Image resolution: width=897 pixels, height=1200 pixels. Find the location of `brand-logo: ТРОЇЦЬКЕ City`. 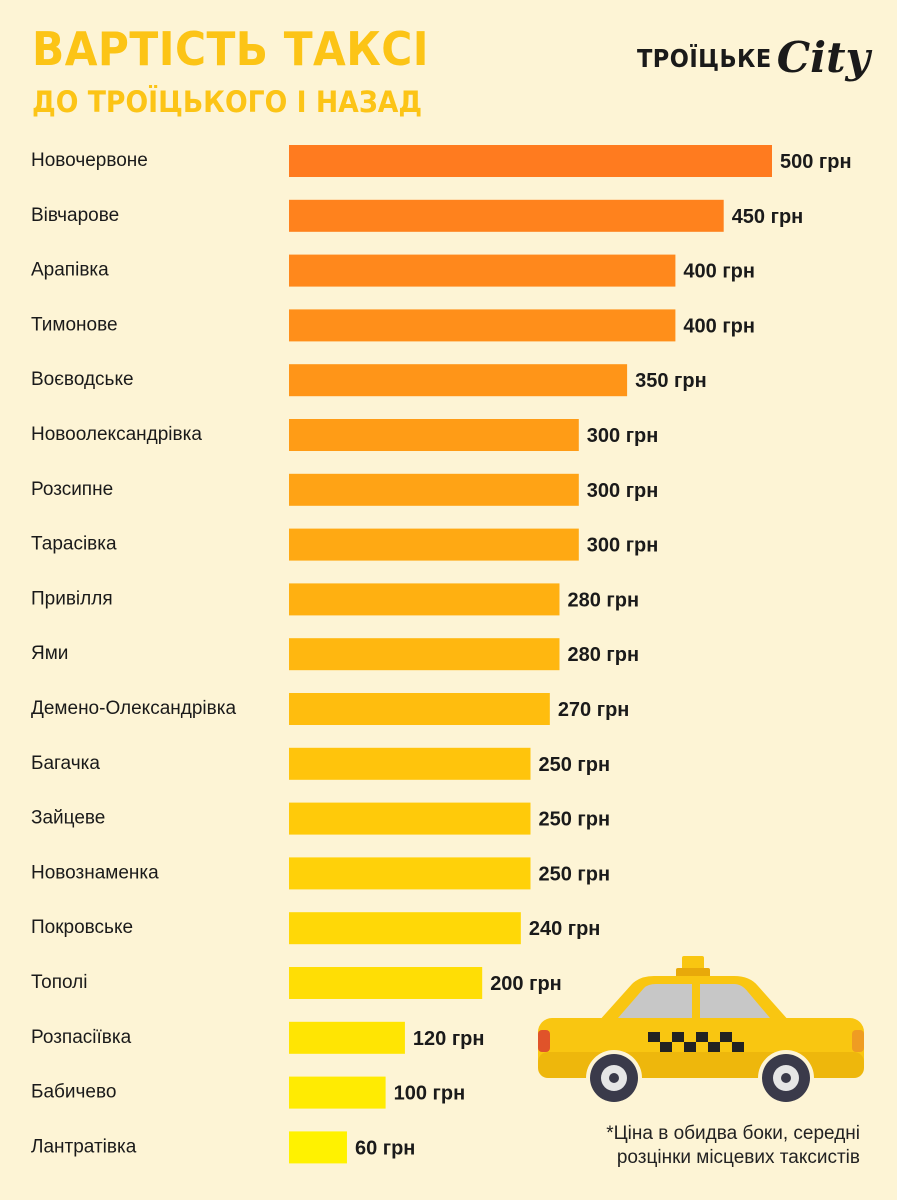

brand-logo: ТРОЇЦЬКЕ City is located at coordinates (753, 58).